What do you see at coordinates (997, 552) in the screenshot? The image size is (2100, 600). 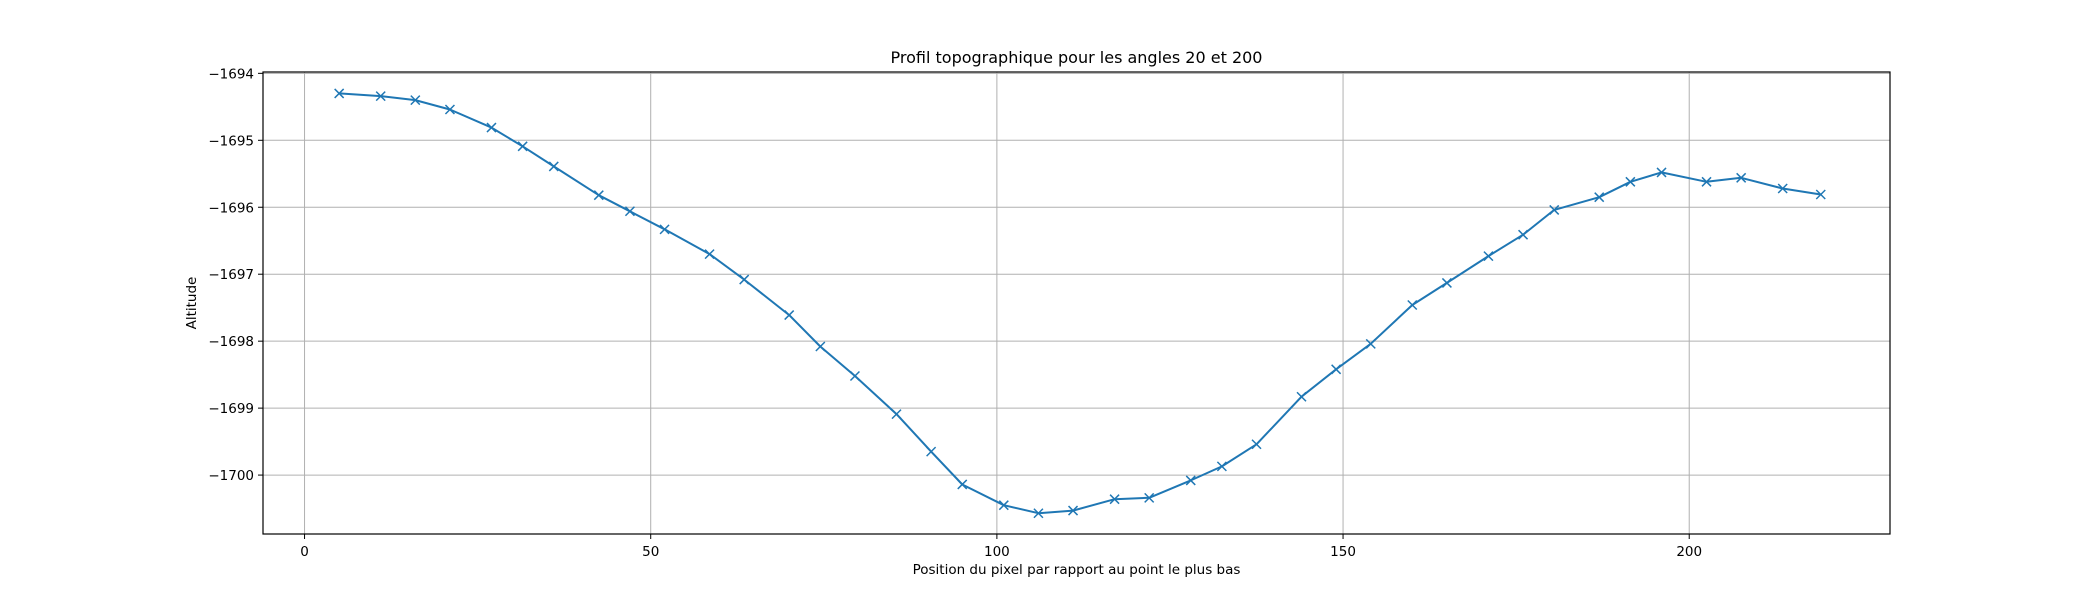 I see `x-tick-label: 100` at bounding box center [997, 552].